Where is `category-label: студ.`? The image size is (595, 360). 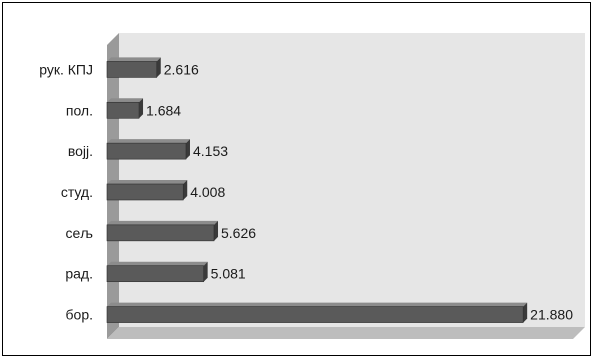 category-label: студ. is located at coordinates (77, 192).